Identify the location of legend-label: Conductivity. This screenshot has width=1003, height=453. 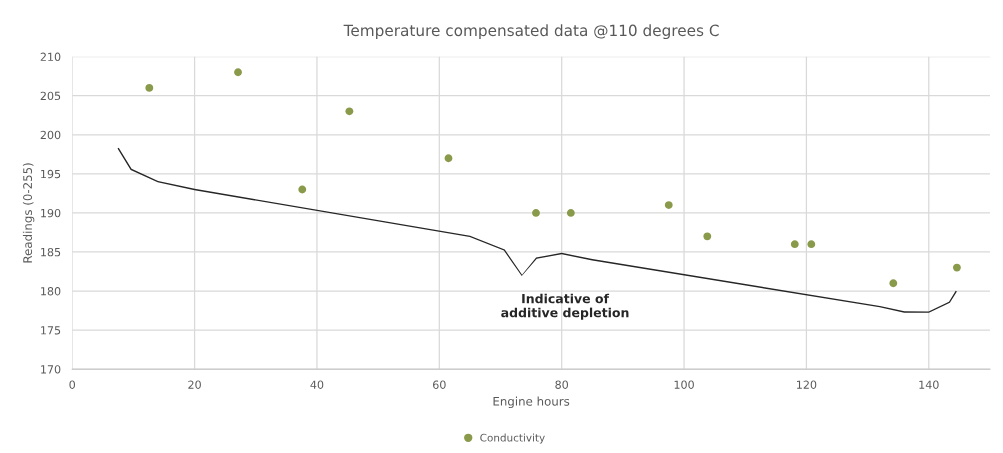
(512, 438).